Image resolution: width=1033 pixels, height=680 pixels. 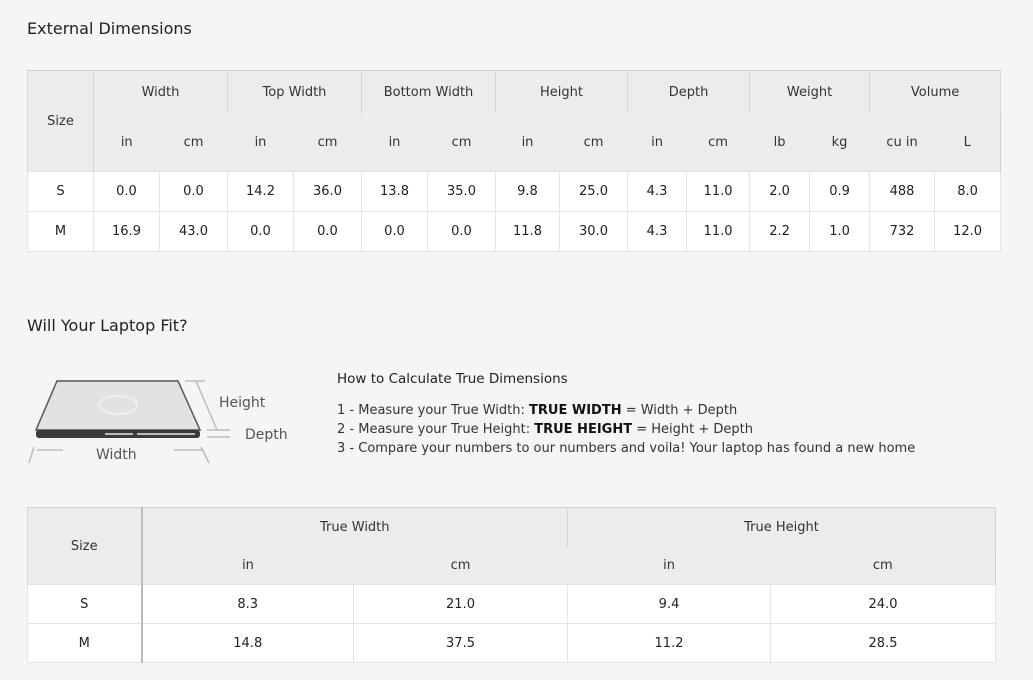 I want to click on group-header: Height, so click(x=561, y=91).